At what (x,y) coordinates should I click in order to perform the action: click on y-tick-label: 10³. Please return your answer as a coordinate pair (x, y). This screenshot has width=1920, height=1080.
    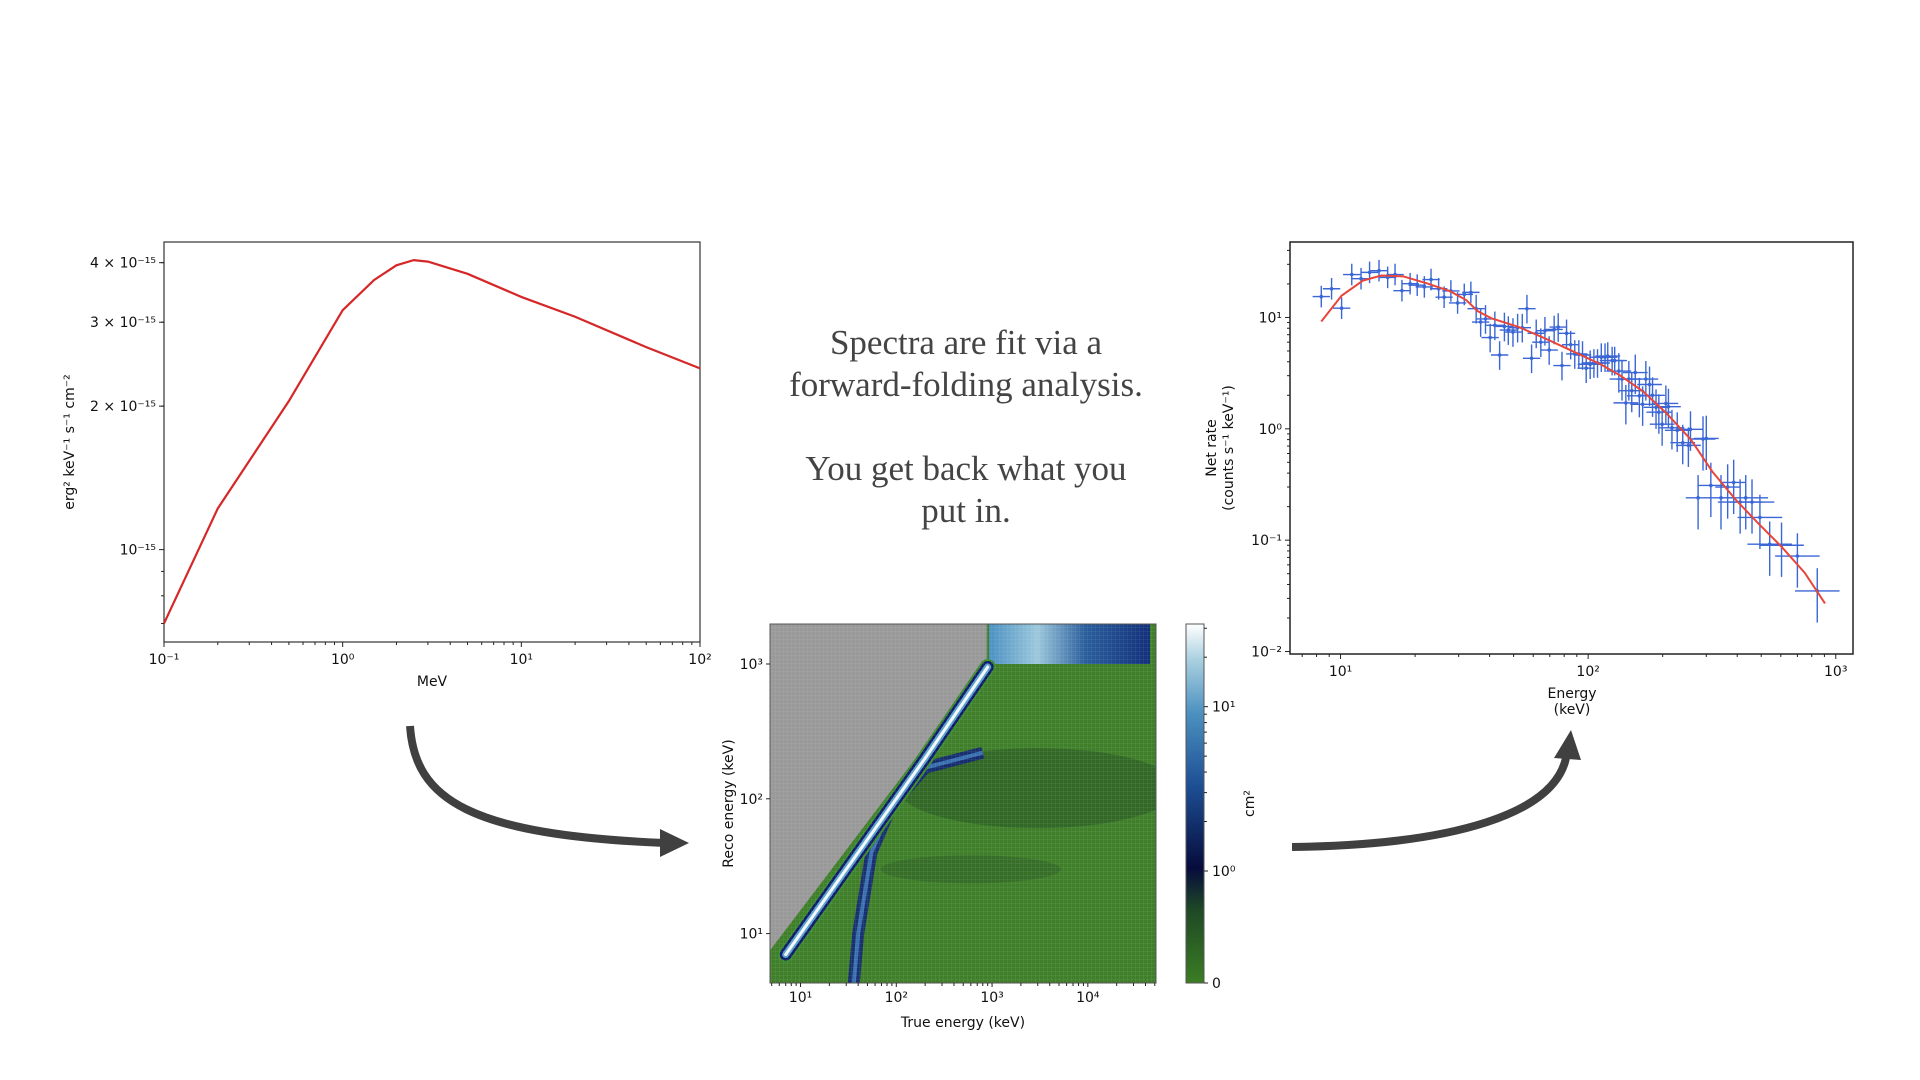
    Looking at the image, I should click on (751, 665).